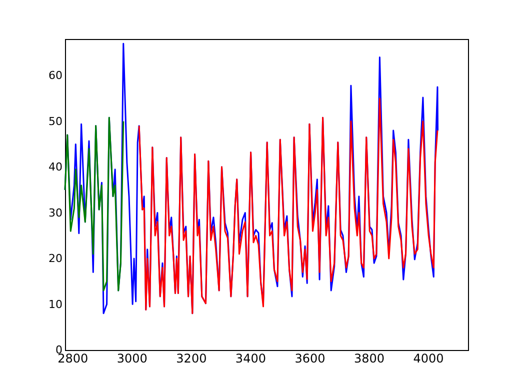 The width and height of the screenshot is (520, 390). What do you see at coordinates (310, 359) in the screenshot?
I see `x-tick-label: 3600` at bounding box center [310, 359].